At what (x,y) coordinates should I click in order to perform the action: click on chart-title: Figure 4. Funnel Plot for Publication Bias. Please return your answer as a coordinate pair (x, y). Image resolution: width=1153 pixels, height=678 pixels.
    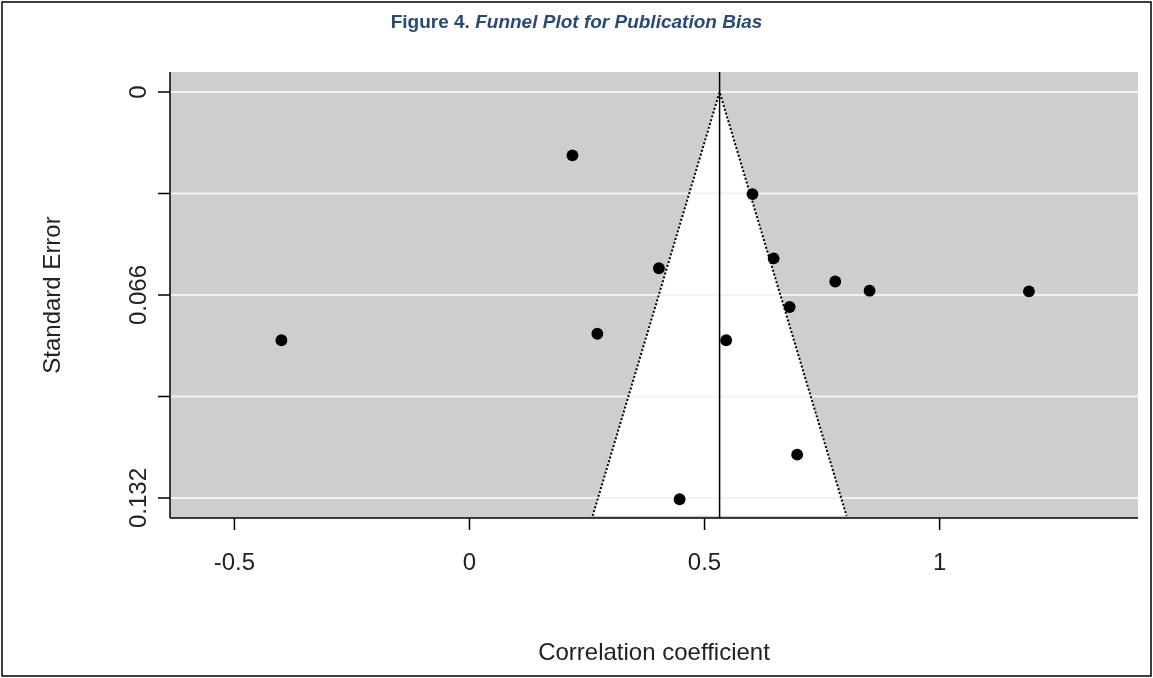
    Looking at the image, I should click on (576, 21).